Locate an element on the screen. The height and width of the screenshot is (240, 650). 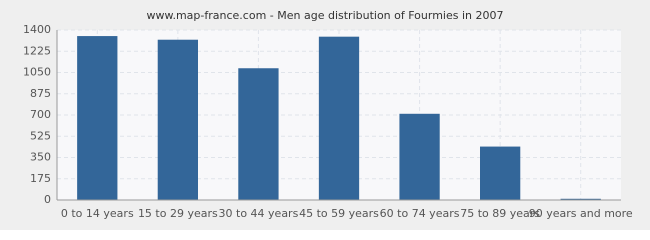
y-tick-label: 875 is located at coordinates (40, 93).